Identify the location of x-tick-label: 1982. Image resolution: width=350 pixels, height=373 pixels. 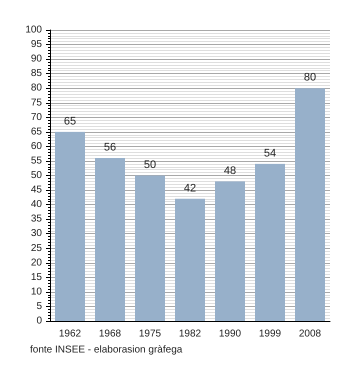
(190, 334).